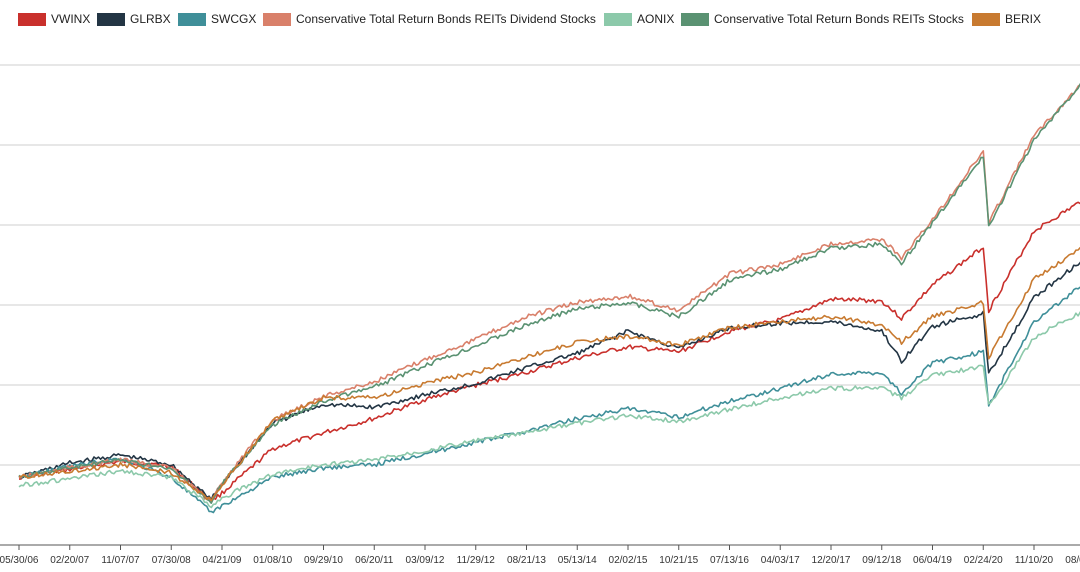 This screenshot has width=1080, height=572. Describe the element at coordinates (780, 560) in the screenshot. I see `x-tick-label: 04/03/17` at that location.